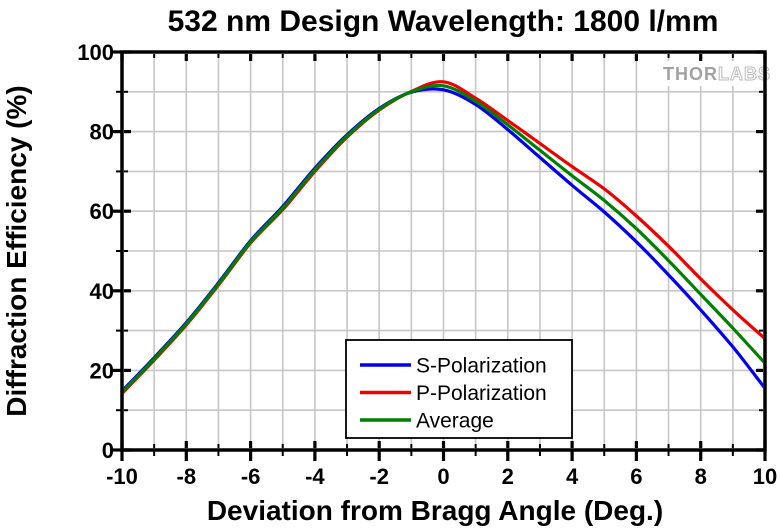 This screenshot has width=780, height=532. Describe the element at coordinates (481, 366) in the screenshot. I see `legend-label-s-polarization: S-Polarization` at that location.